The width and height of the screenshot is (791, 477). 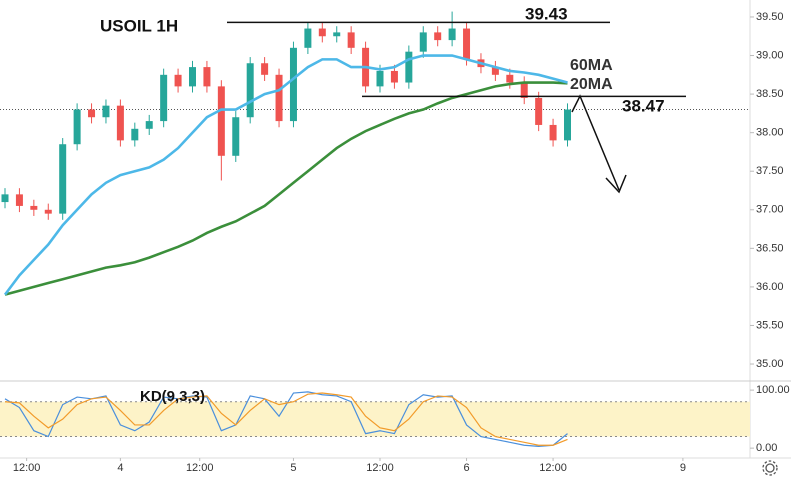 I want to click on kd-line, so click(x=286, y=419).